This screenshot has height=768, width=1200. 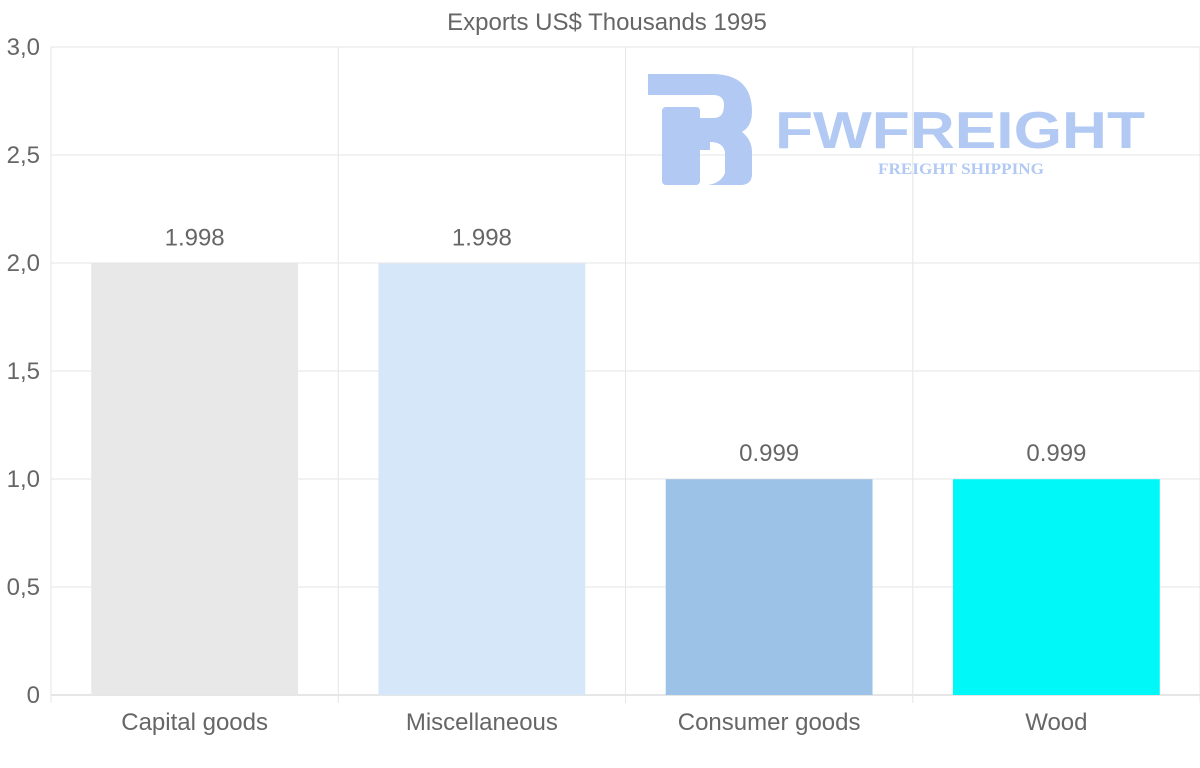 What do you see at coordinates (195, 479) in the screenshot?
I see `bar-capital-goods` at bounding box center [195, 479].